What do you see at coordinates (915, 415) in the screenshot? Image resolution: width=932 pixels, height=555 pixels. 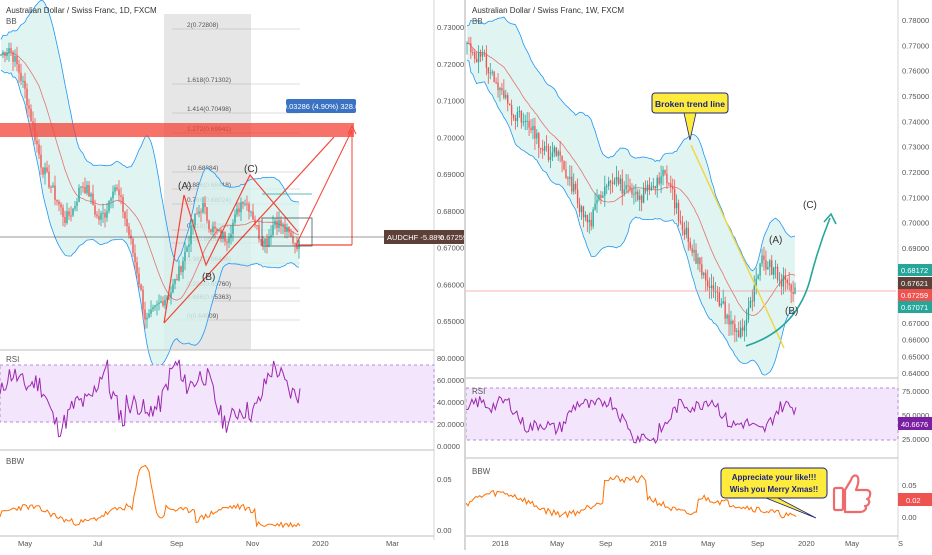 I see `rsi-axis-label: 50.0000` at bounding box center [915, 415].